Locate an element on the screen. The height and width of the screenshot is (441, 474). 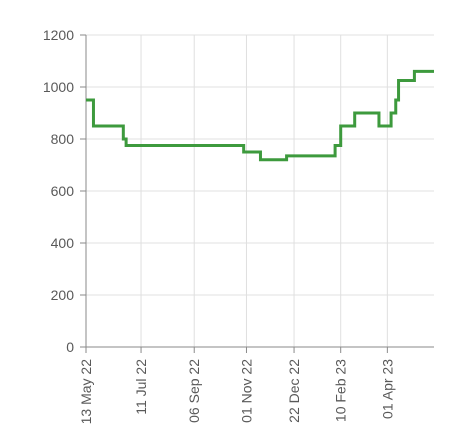
y-tick-label: 1200 is located at coordinates (58, 35).